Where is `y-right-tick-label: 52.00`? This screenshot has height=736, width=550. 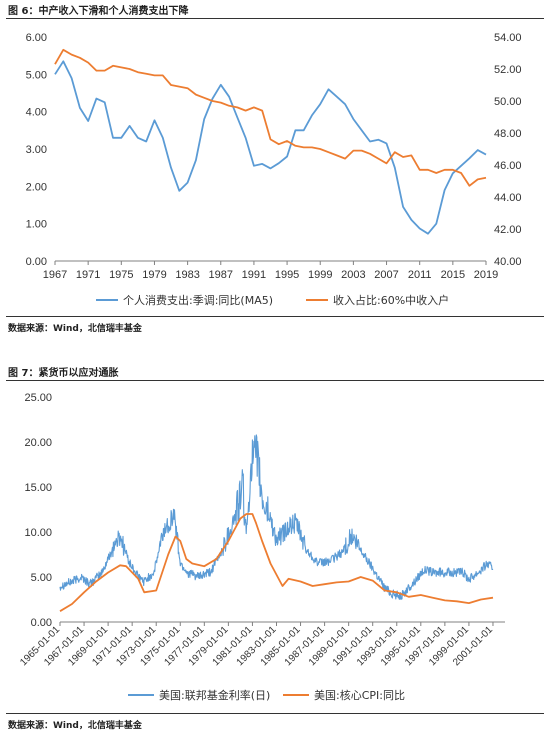 y-right-tick-label: 52.00 is located at coordinates (508, 70).